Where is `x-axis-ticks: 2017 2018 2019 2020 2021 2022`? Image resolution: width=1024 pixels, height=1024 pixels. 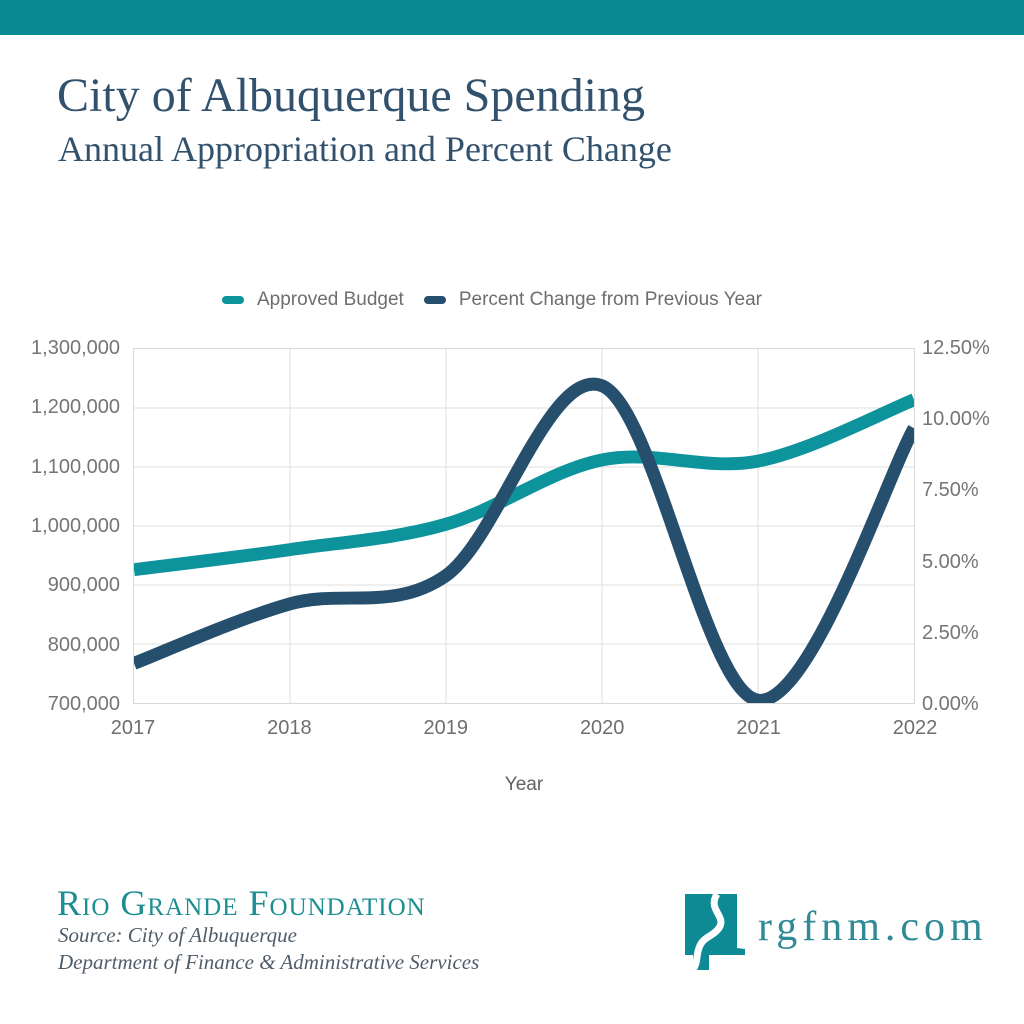
x-axis-ticks: 2017 2018 2019 2020 2021 2022 is located at coordinates (524, 729).